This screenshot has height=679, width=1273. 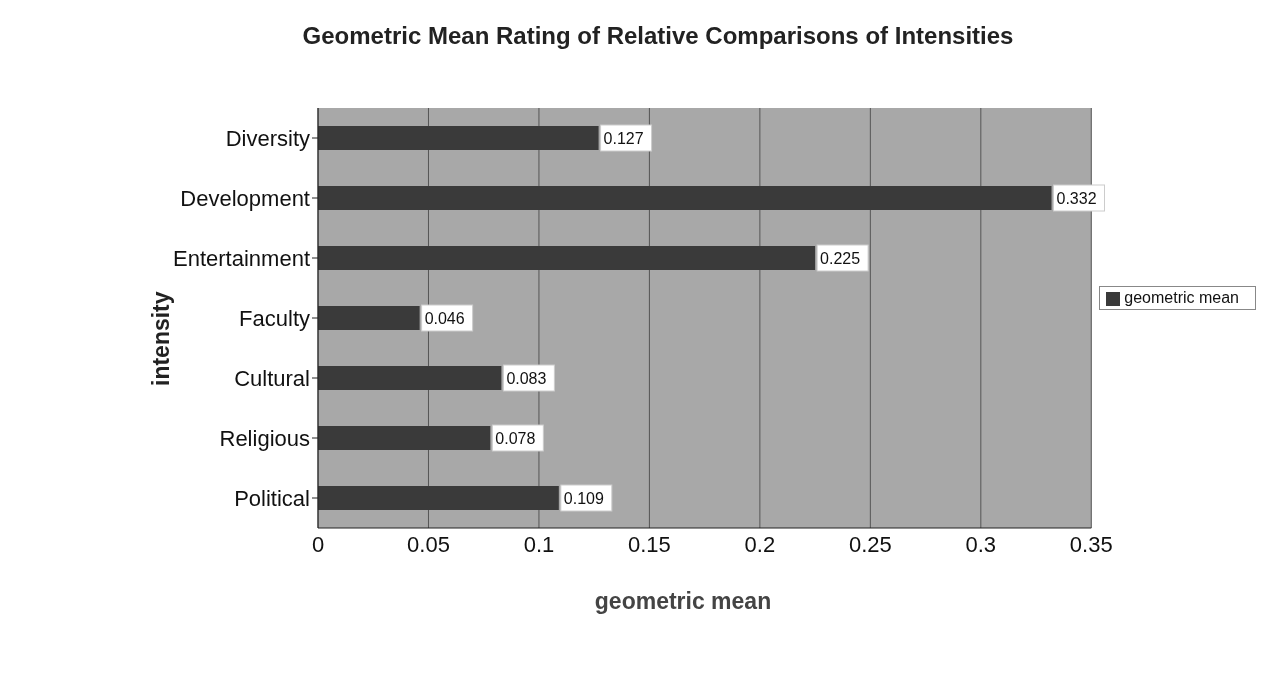 What do you see at coordinates (272, 498) in the screenshot?
I see `y-tick-label: Political` at bounding box center [272, 498].